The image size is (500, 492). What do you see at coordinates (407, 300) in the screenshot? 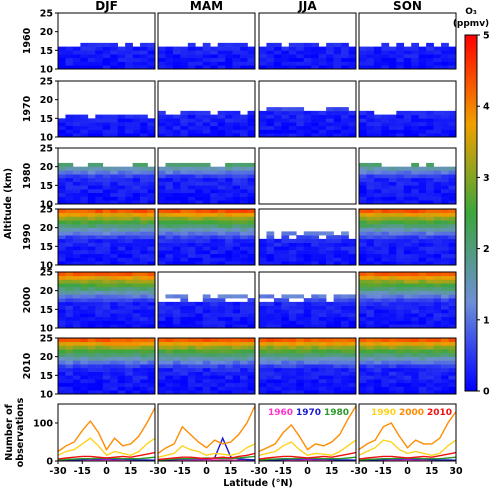
I see `heatmap-panel` at bounding box center [407, 300].